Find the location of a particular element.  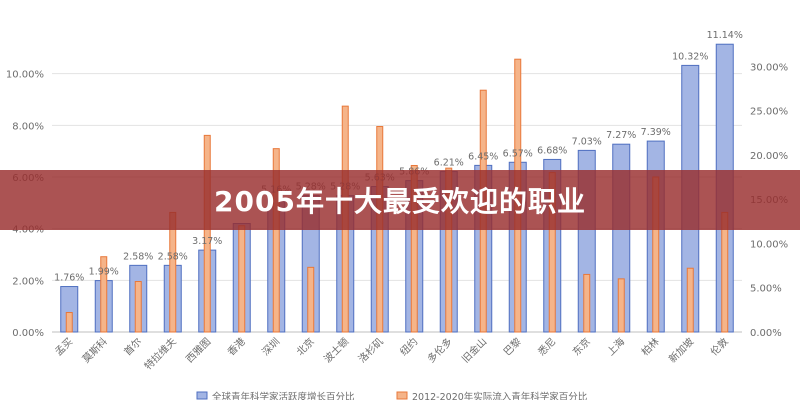

right-tick-label: 0.00% is located at coordinates (766, 333).